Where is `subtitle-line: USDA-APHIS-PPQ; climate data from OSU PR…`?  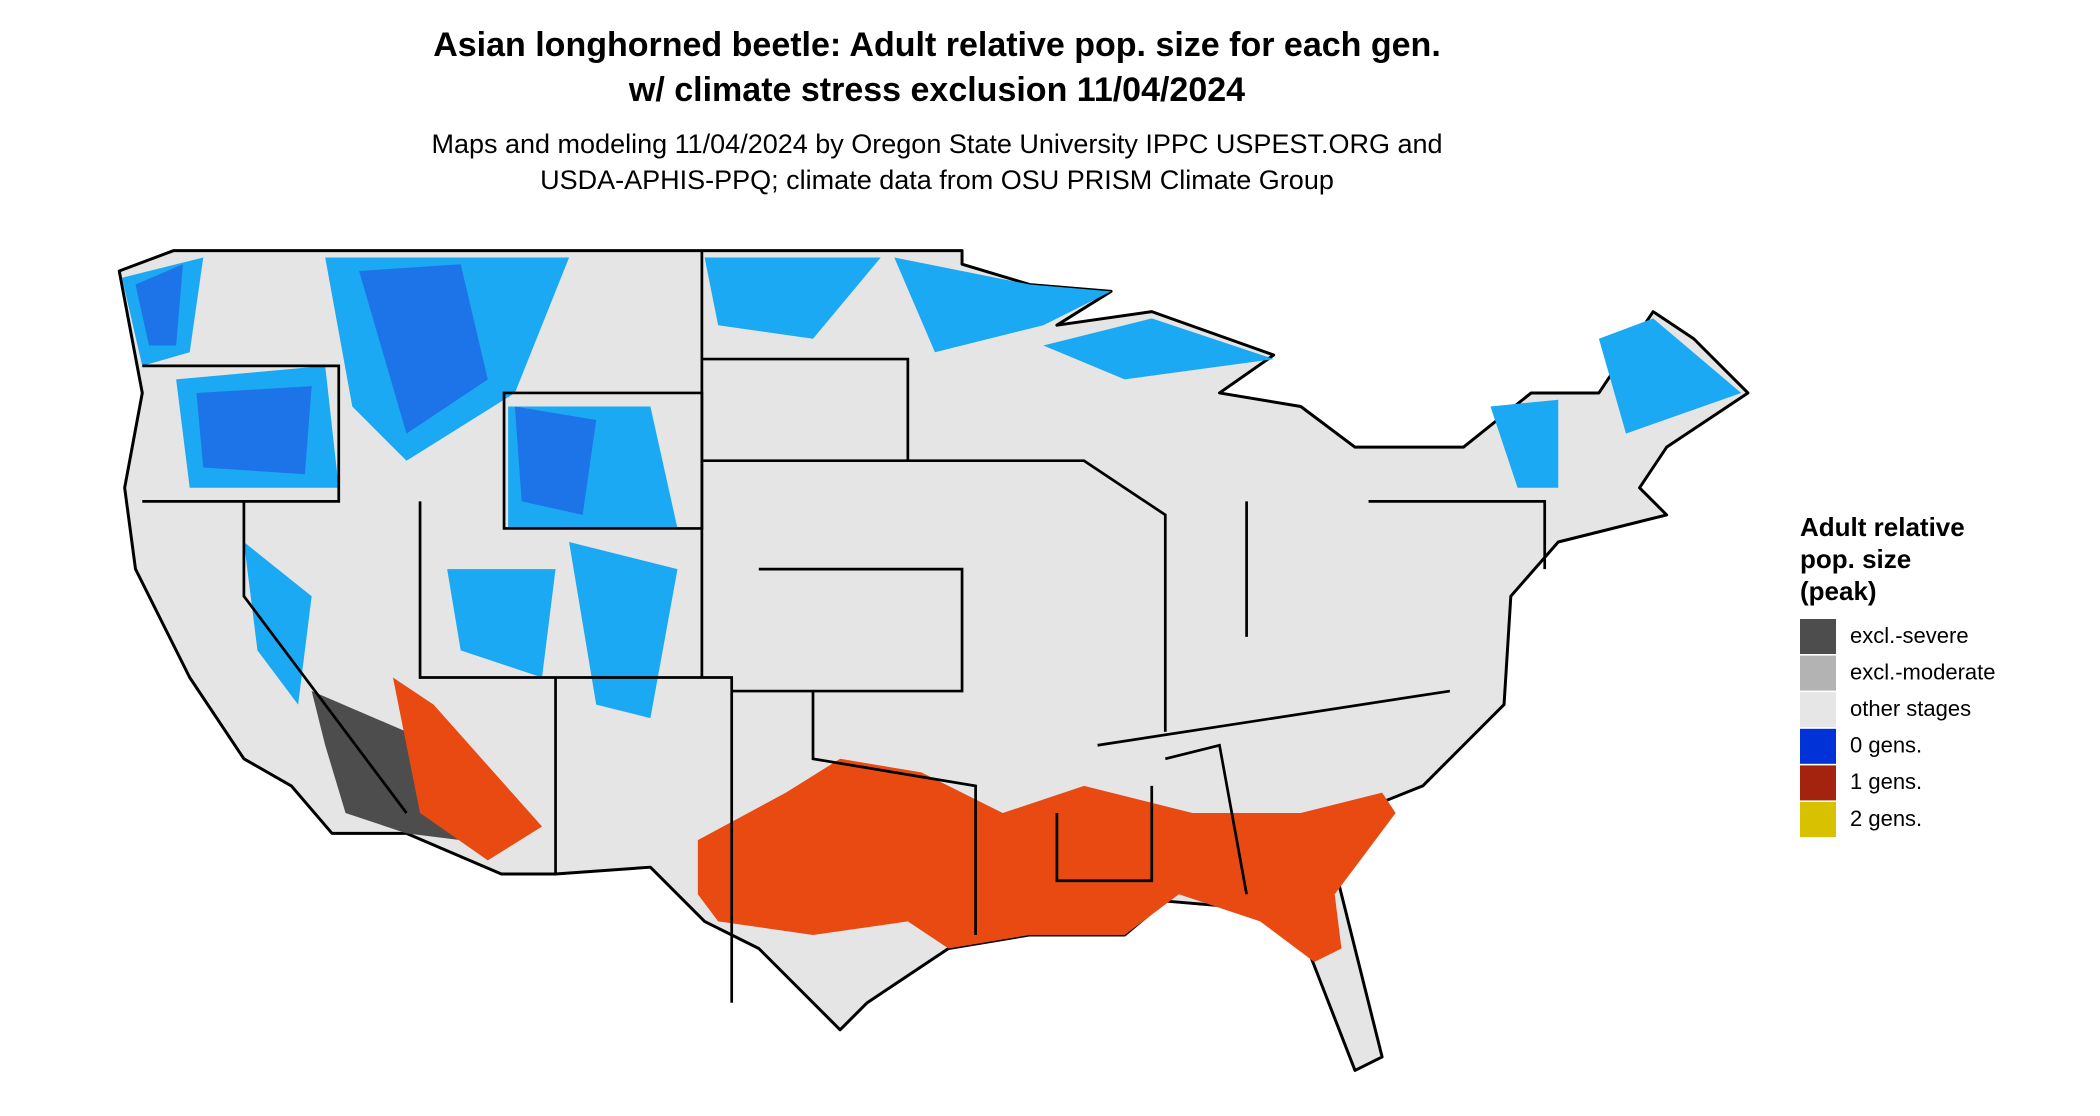 subtitle-line: USDA-APHIS-PPQ; climate data from OSU PR… is located at coordinates (937, 180).